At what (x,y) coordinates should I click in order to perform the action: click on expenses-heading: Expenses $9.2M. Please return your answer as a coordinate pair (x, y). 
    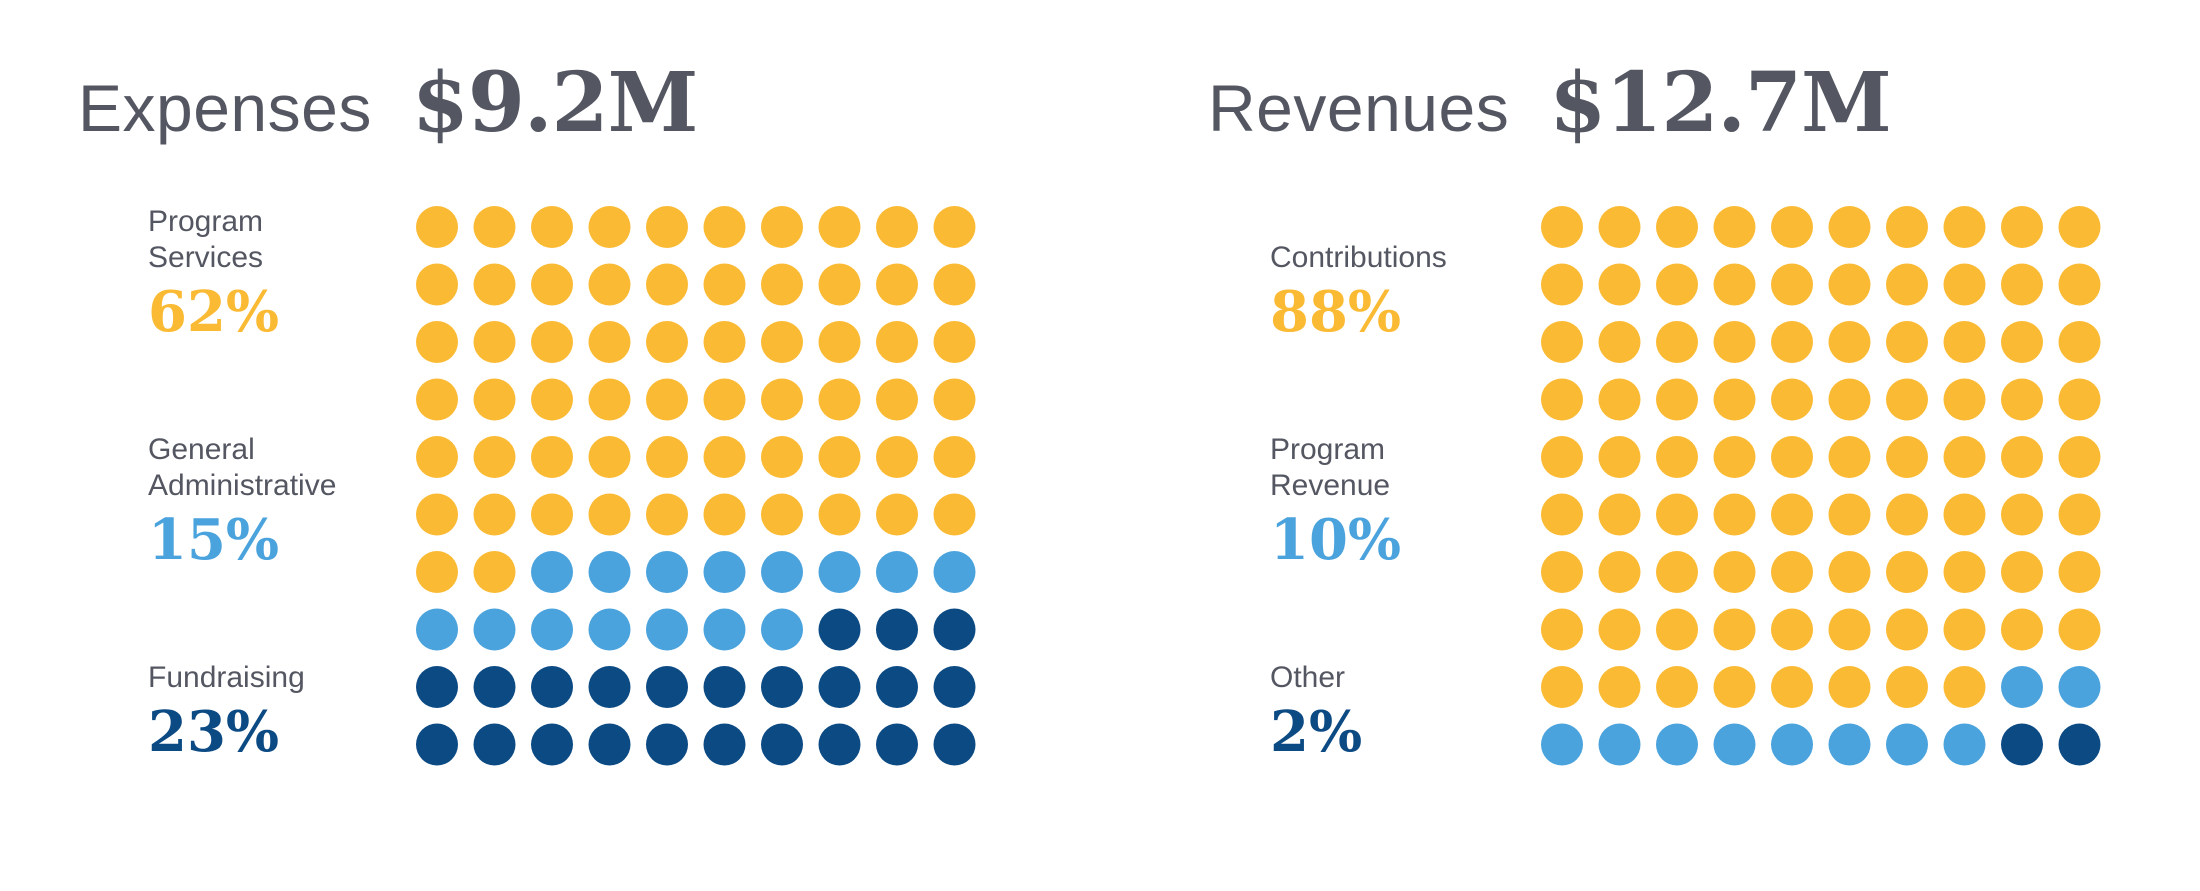
    Looking at the image, I should click on (388, 103).